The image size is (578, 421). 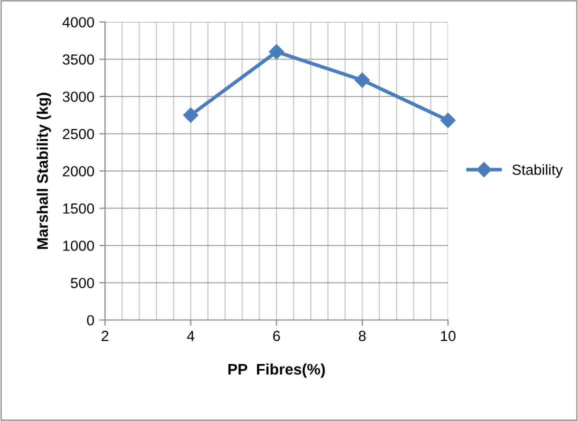 What do you see at coordinates (537, 171) in the screenshot?
I see `legend-label: Stability` at bounding box center [537, 171].